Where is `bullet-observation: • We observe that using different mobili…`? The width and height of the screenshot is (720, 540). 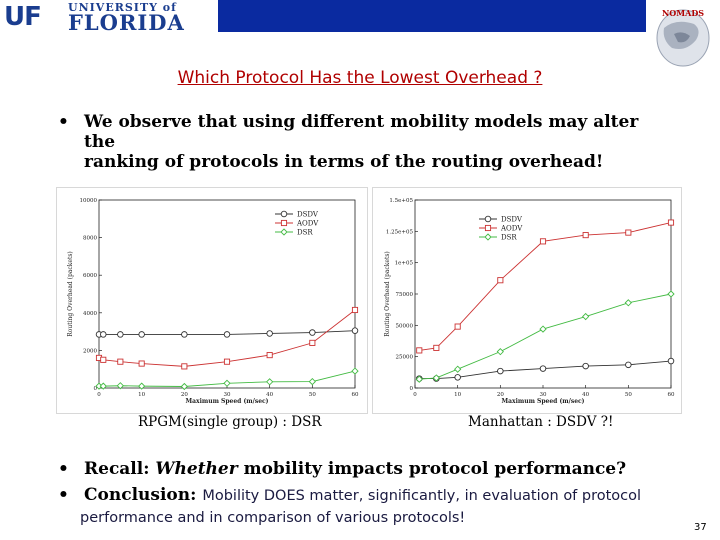
bullet-observation: • We observe that using different mobili… is located at coordinates (351, 142).